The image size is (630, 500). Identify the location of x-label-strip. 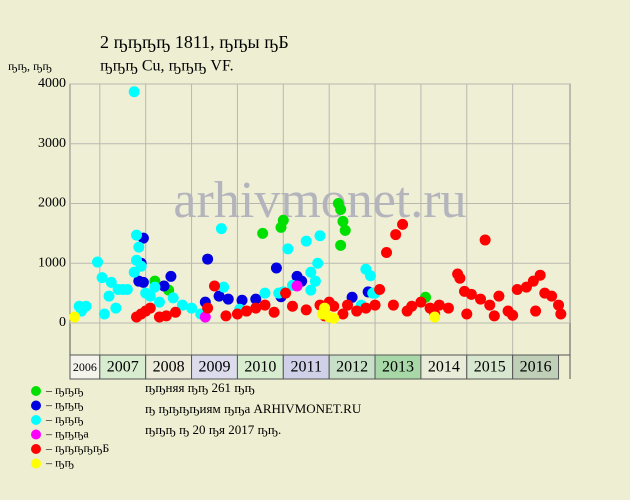
(320, 339).